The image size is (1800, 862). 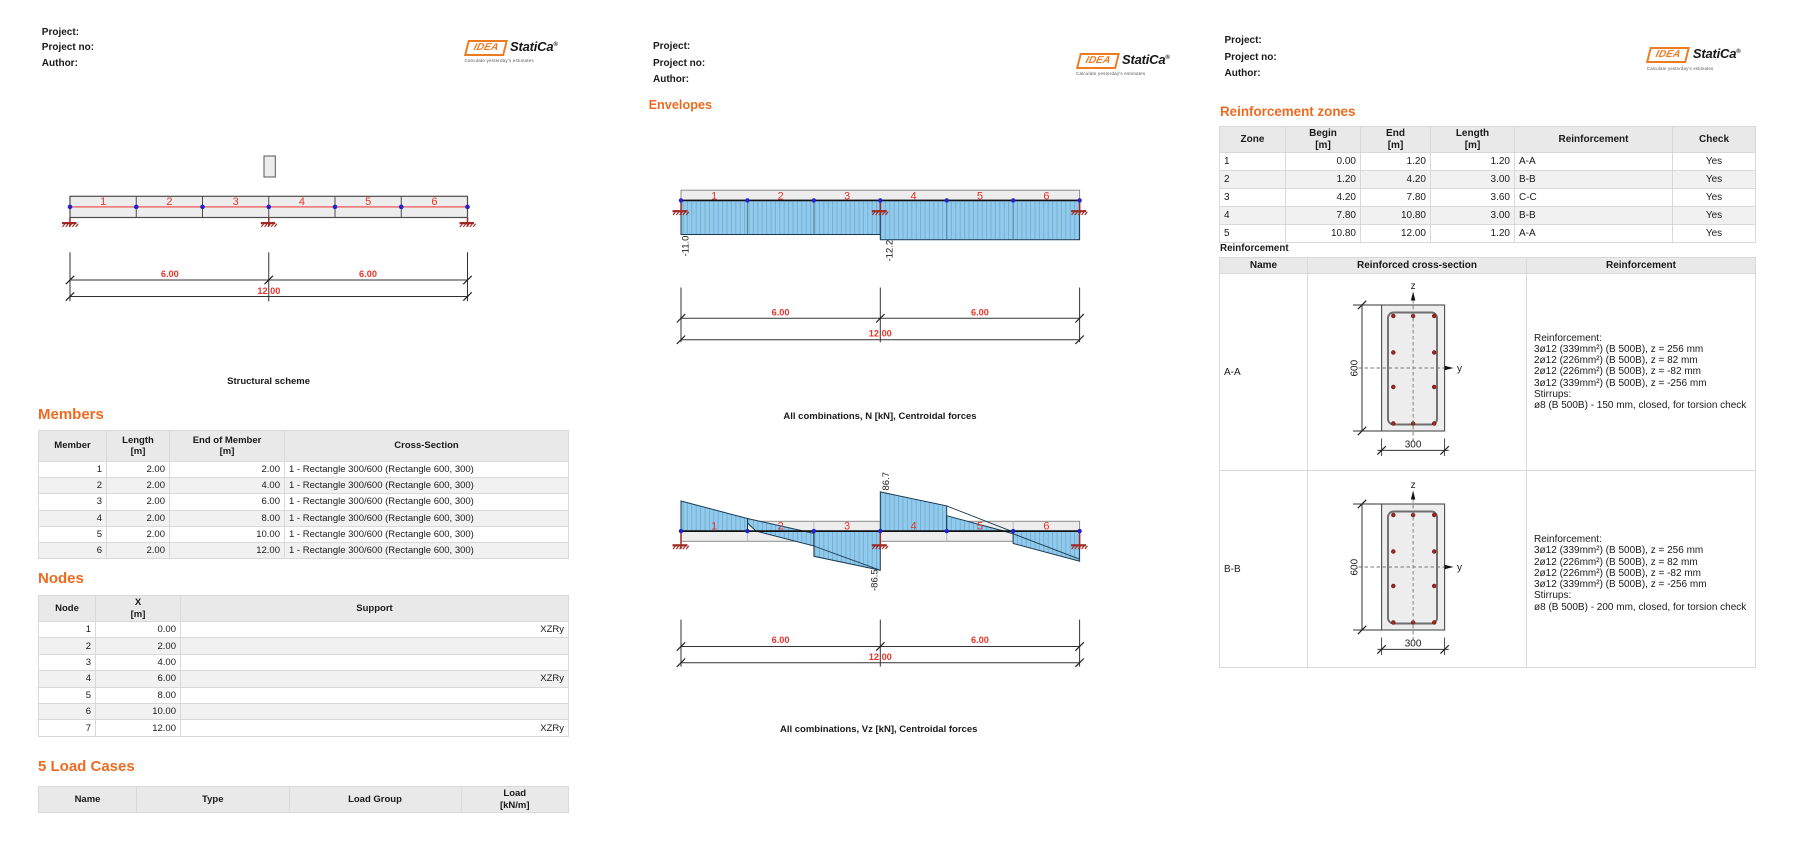 I want to click on svg-text: 86.7, so click(x=886, y=481).